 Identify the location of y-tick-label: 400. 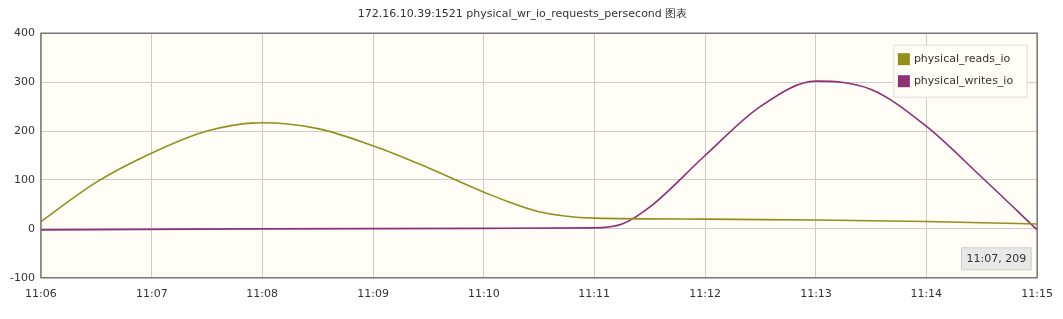
(24, 33).